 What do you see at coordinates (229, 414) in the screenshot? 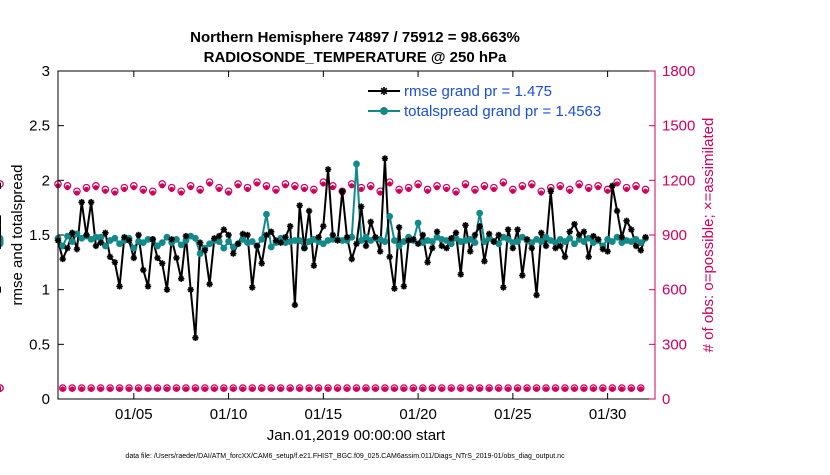
I see `x-tick-label: 01/10` at bounding box center [229, 414].